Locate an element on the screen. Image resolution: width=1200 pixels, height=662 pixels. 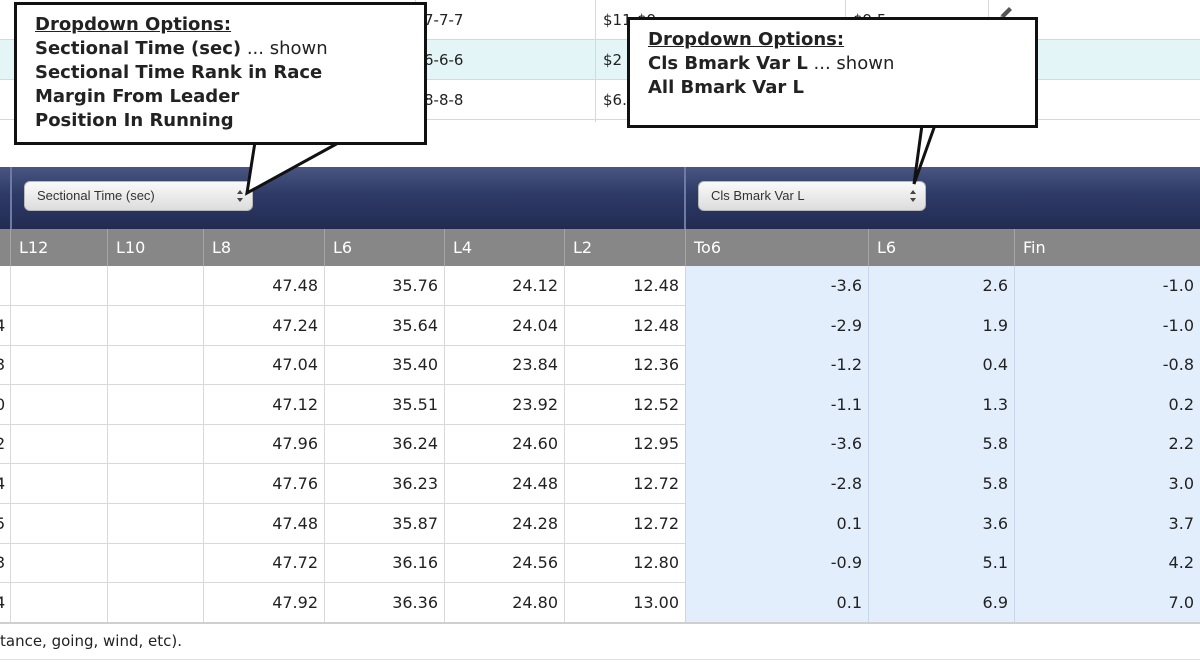
cell-fin: 3.7 is located at coordinates (1107, 523).